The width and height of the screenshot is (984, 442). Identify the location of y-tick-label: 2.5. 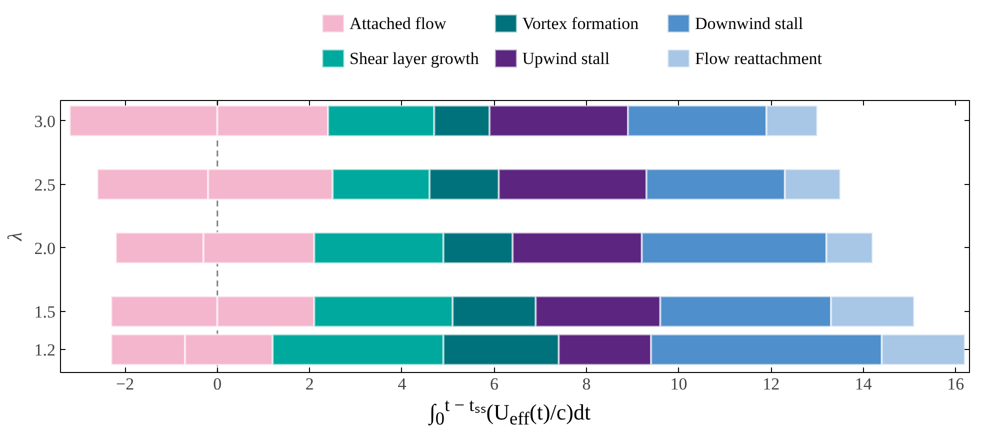
(45, 184).